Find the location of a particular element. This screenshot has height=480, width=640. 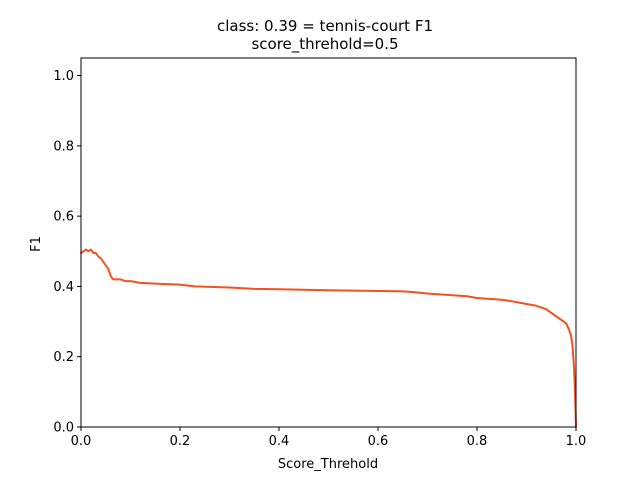

y-tick-label: 0.2 is located at coordinates (63, 357).